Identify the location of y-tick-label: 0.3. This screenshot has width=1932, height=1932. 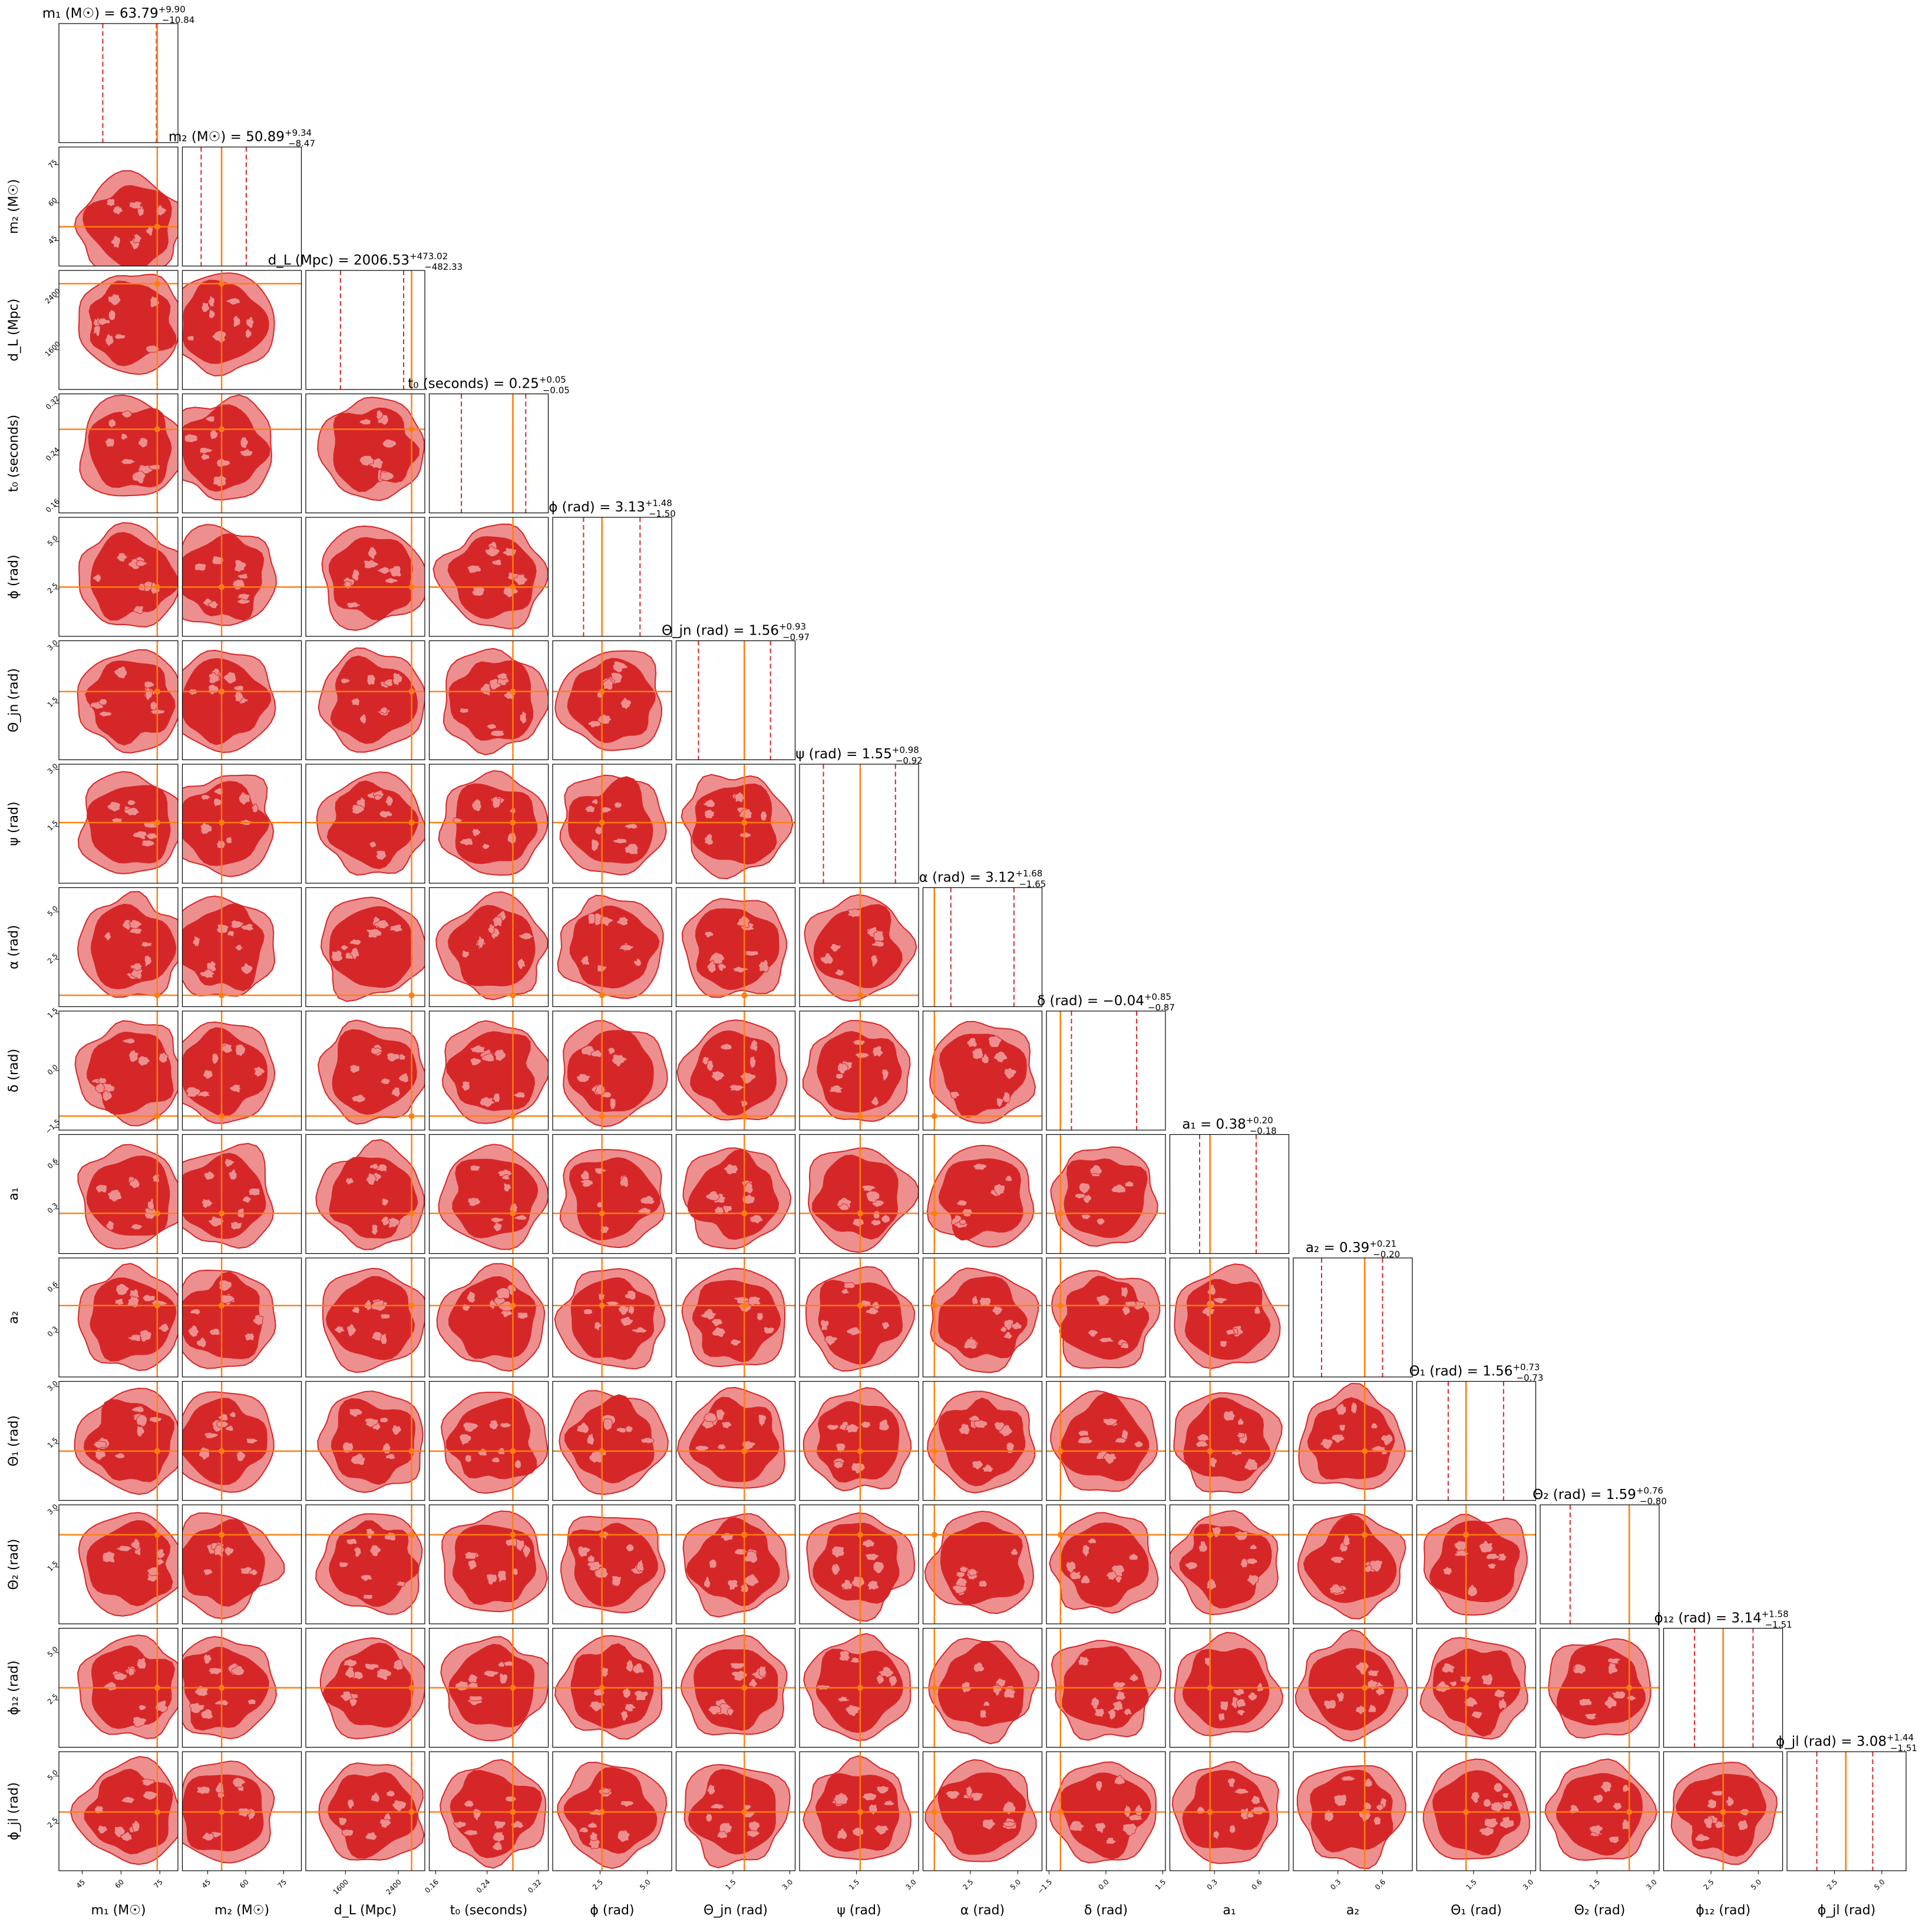
(53, 1208).